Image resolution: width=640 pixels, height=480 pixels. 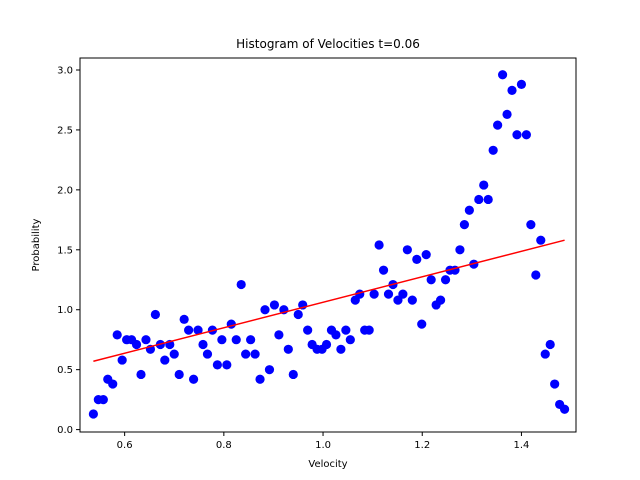 I want to click on y-tick-label: 1.5, so click(x=65, y=250).